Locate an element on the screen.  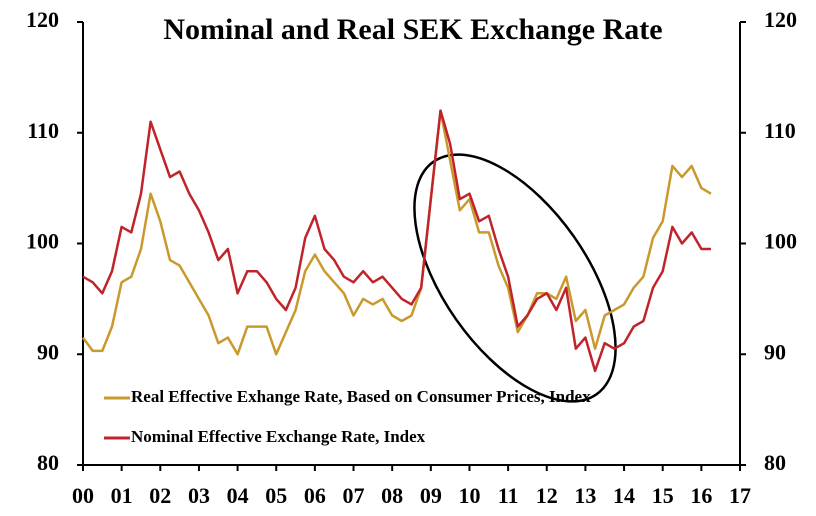
y2-tick-label: 80 is located at coordinates (775, 462).